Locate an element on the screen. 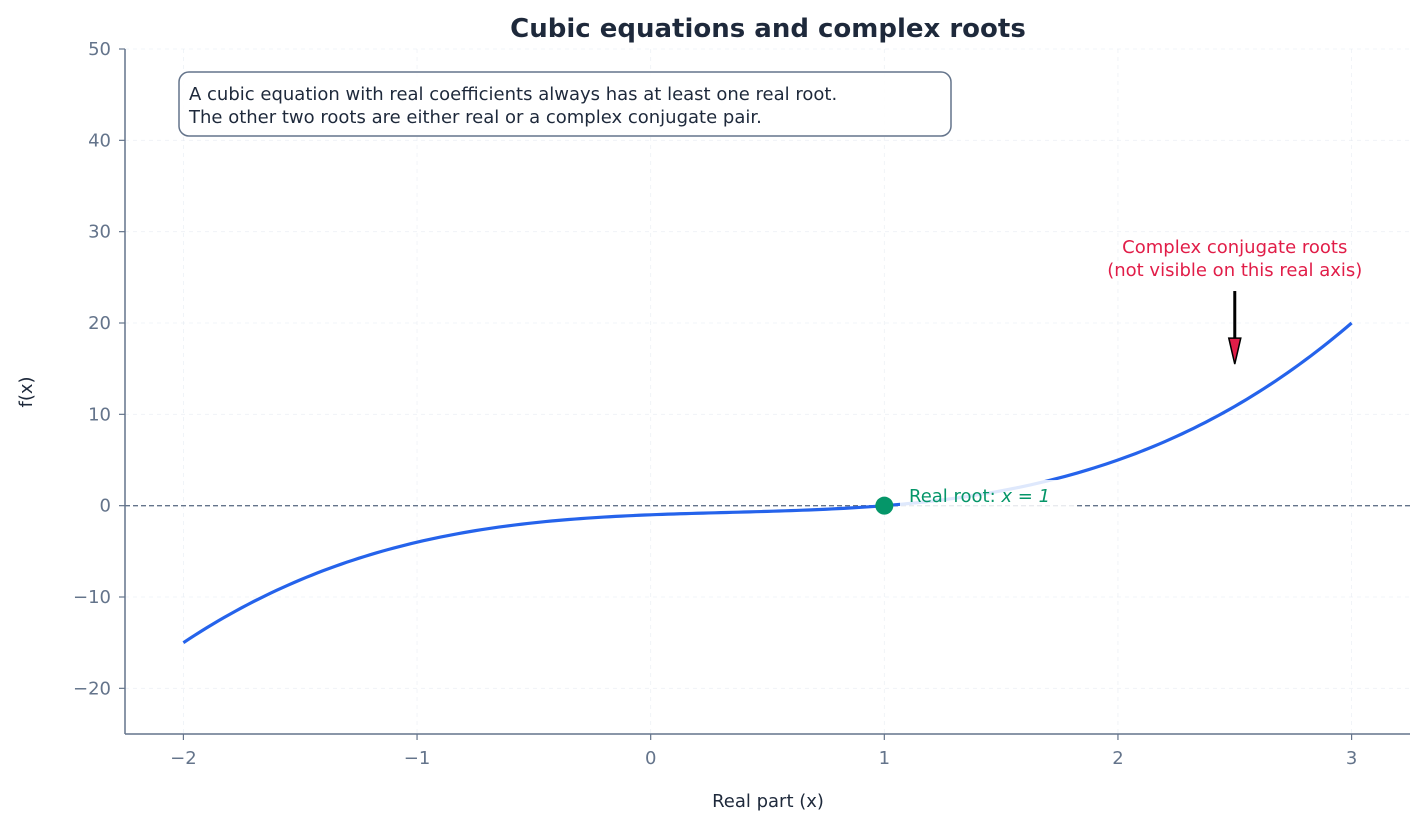 This screenshot has width=1425, height=829. x-tick-label: 3 is located at coordinates (1351, 758).